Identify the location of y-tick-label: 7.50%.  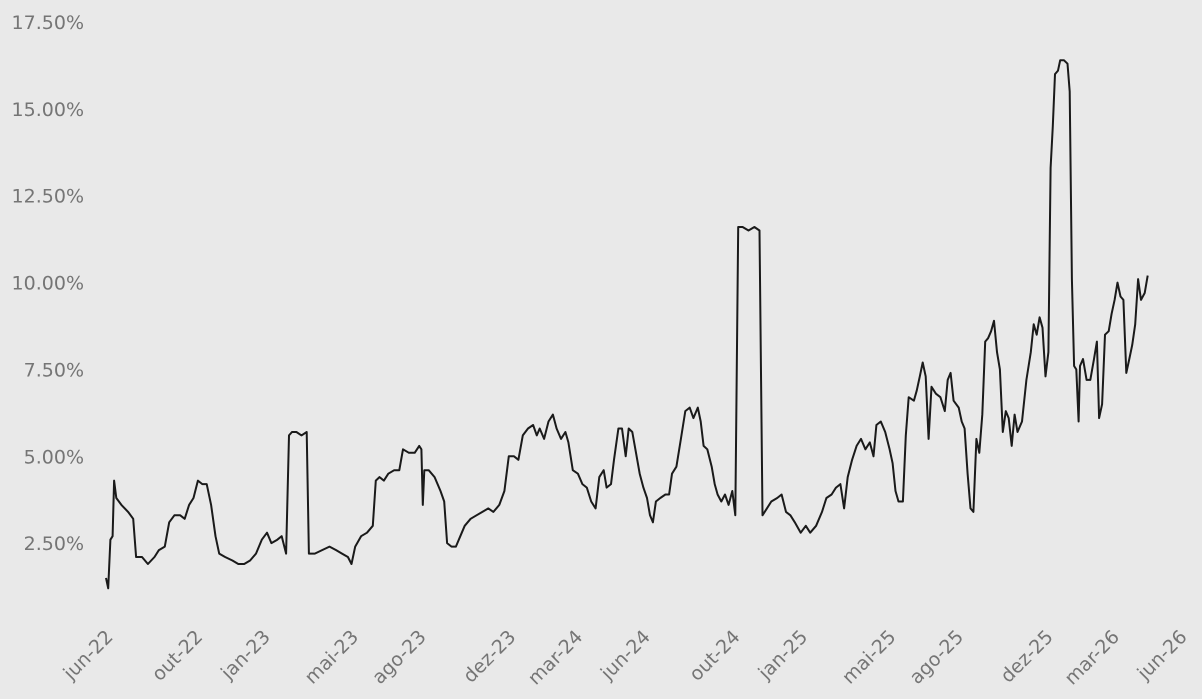
(54, 370).